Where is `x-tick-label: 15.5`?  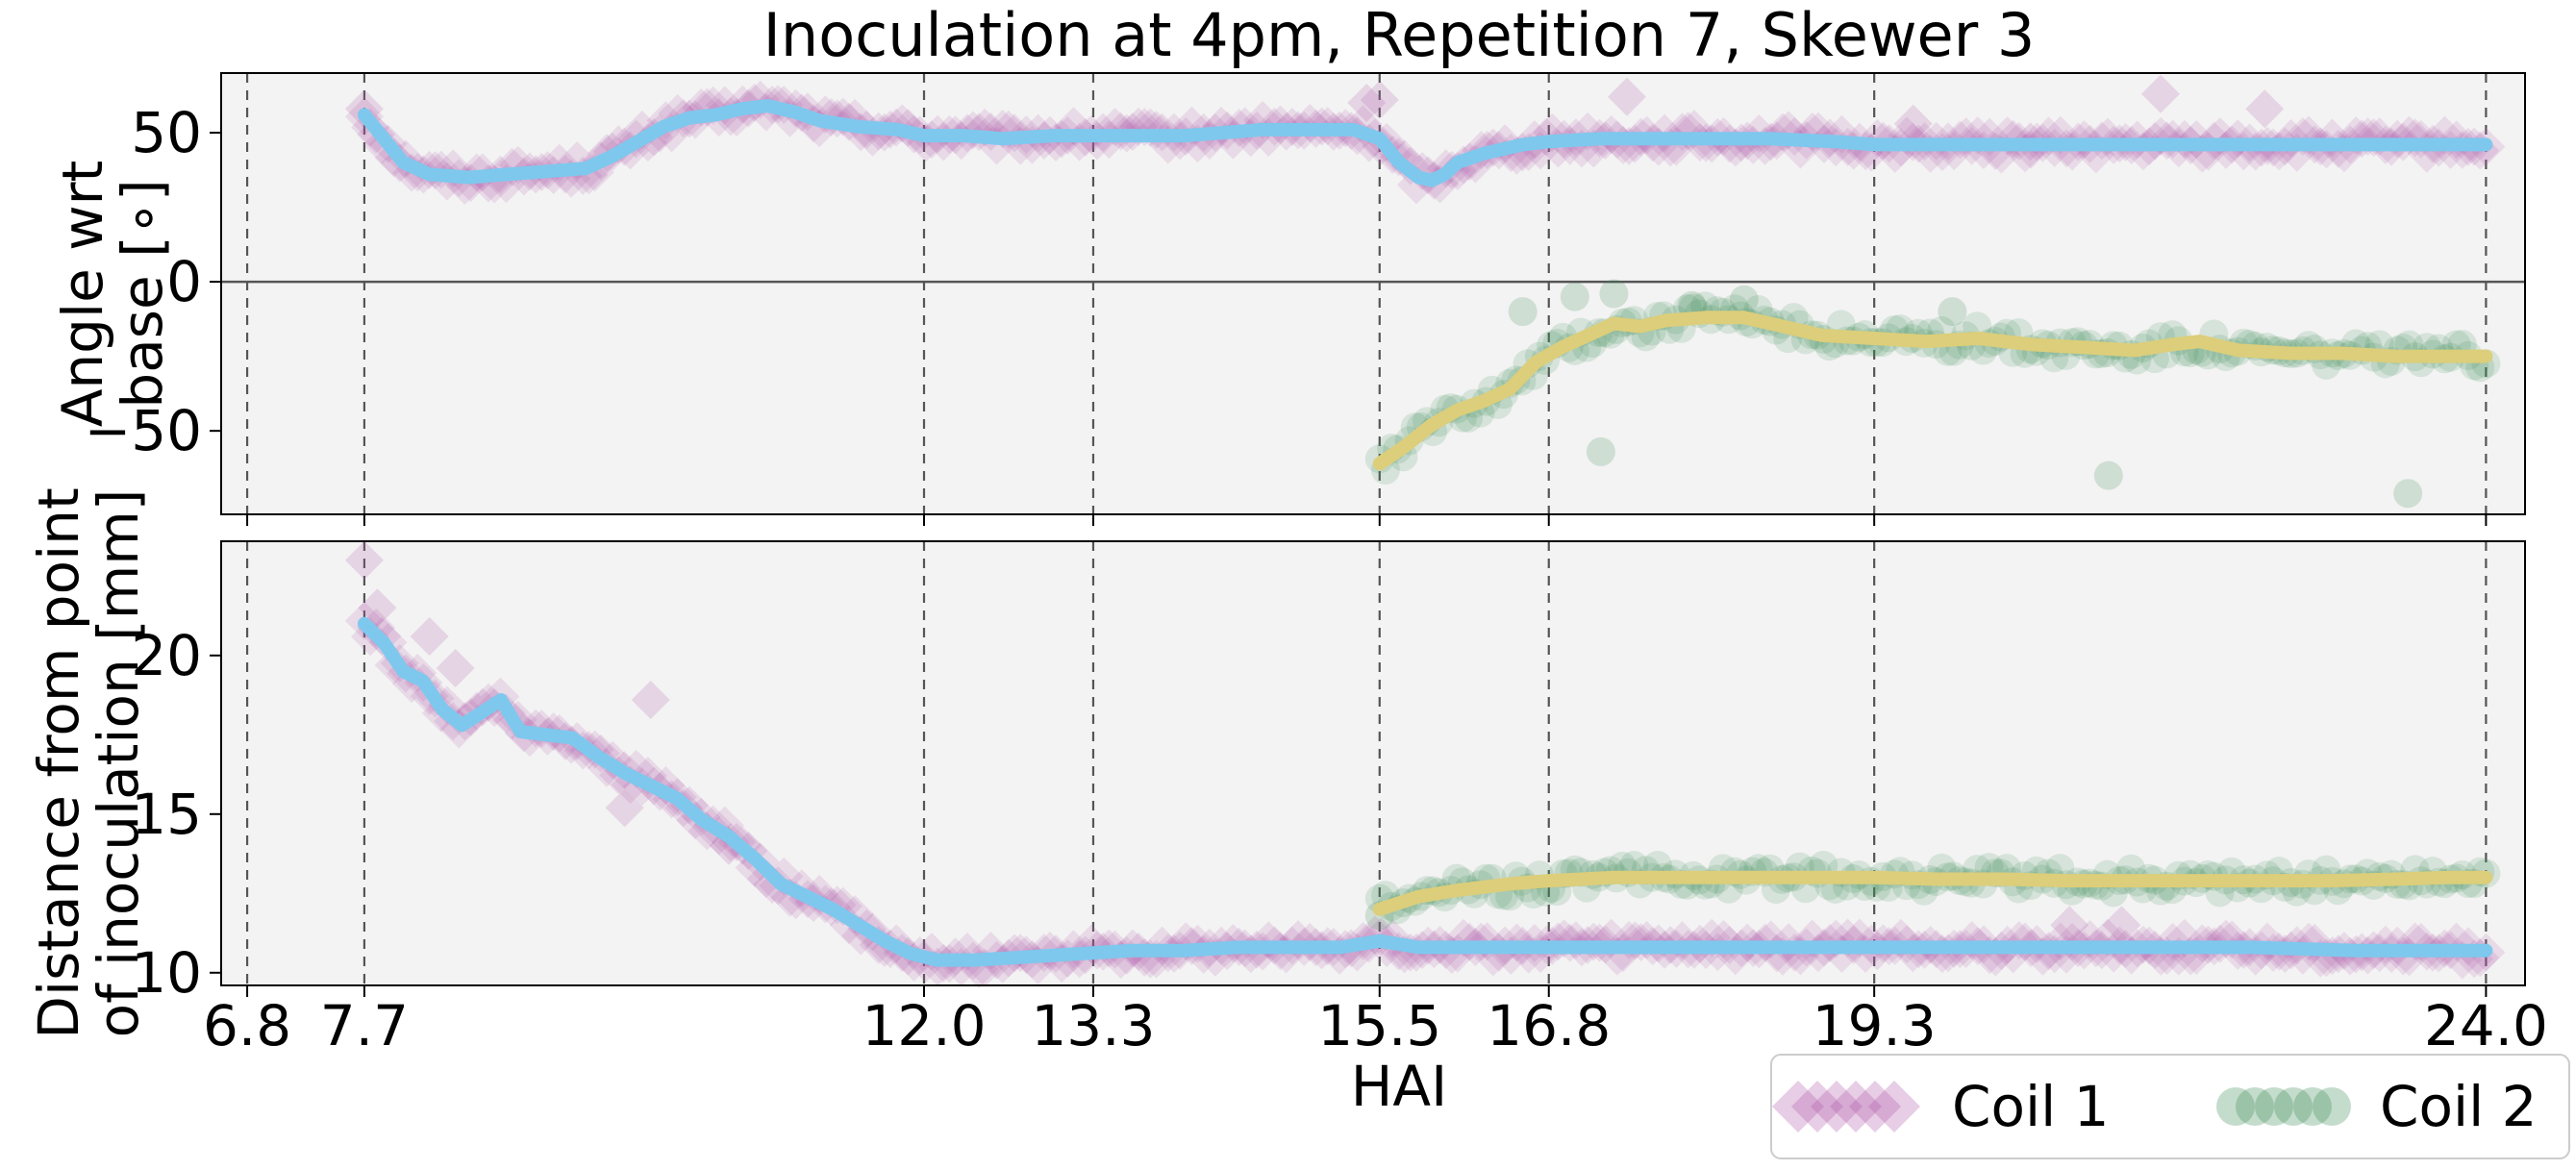
x-tick-label: 15.5 is located at coordinates (1379, 1026).